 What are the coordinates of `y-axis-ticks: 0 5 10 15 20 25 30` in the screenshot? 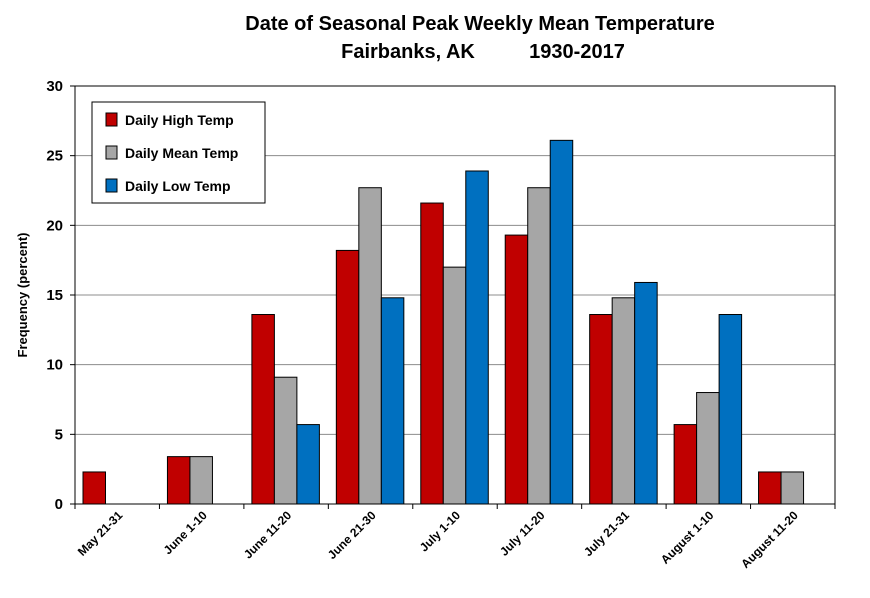 It's located at (60, 295).